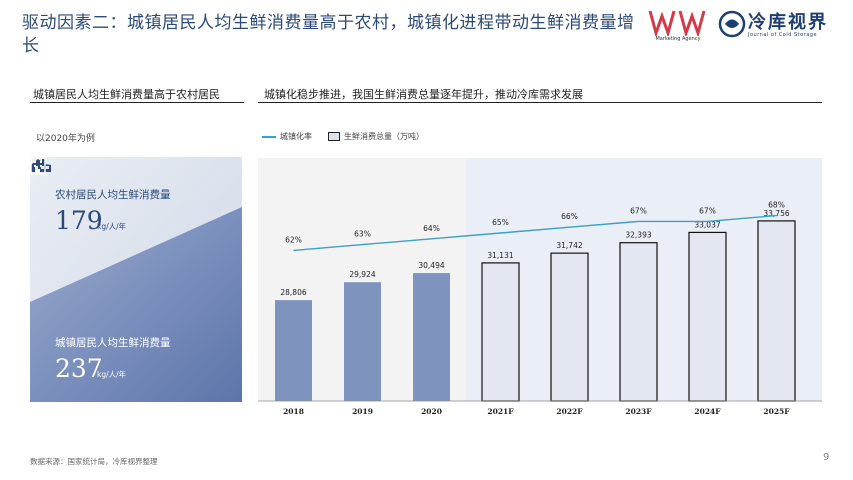 This screenshot has width=853, height=480. I want to click on line-label-2024F: 67%, so click(707, 210).